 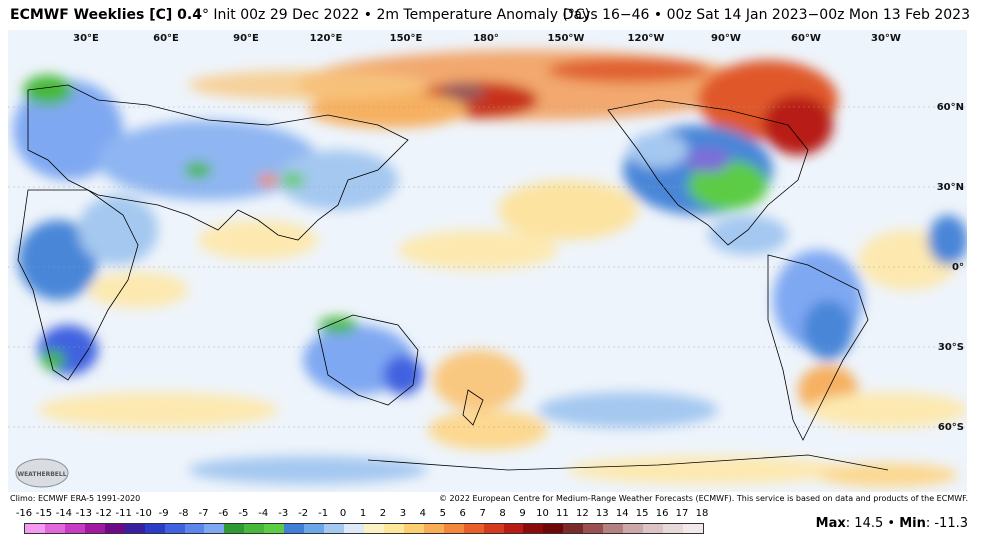 What do you see at coordinates (64, 513) in the screenshot?
I see `legend-label: -14` at bounding box center [64, 513].